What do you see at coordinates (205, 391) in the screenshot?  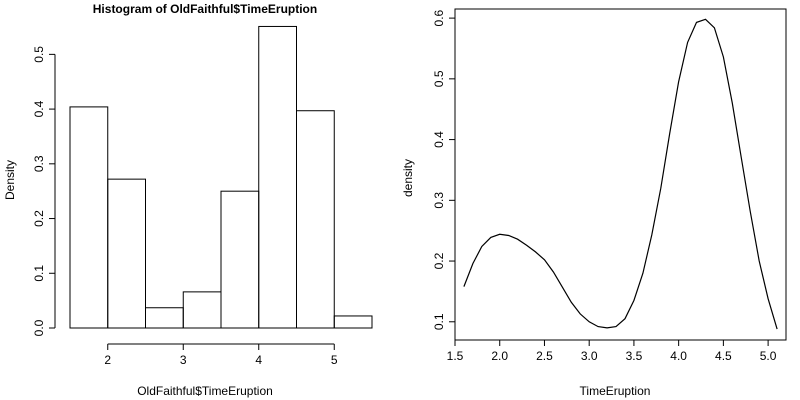 I see `histogram-x-axis-label: OldFaithful$TimeEruption` at bounding box center [205, 391].